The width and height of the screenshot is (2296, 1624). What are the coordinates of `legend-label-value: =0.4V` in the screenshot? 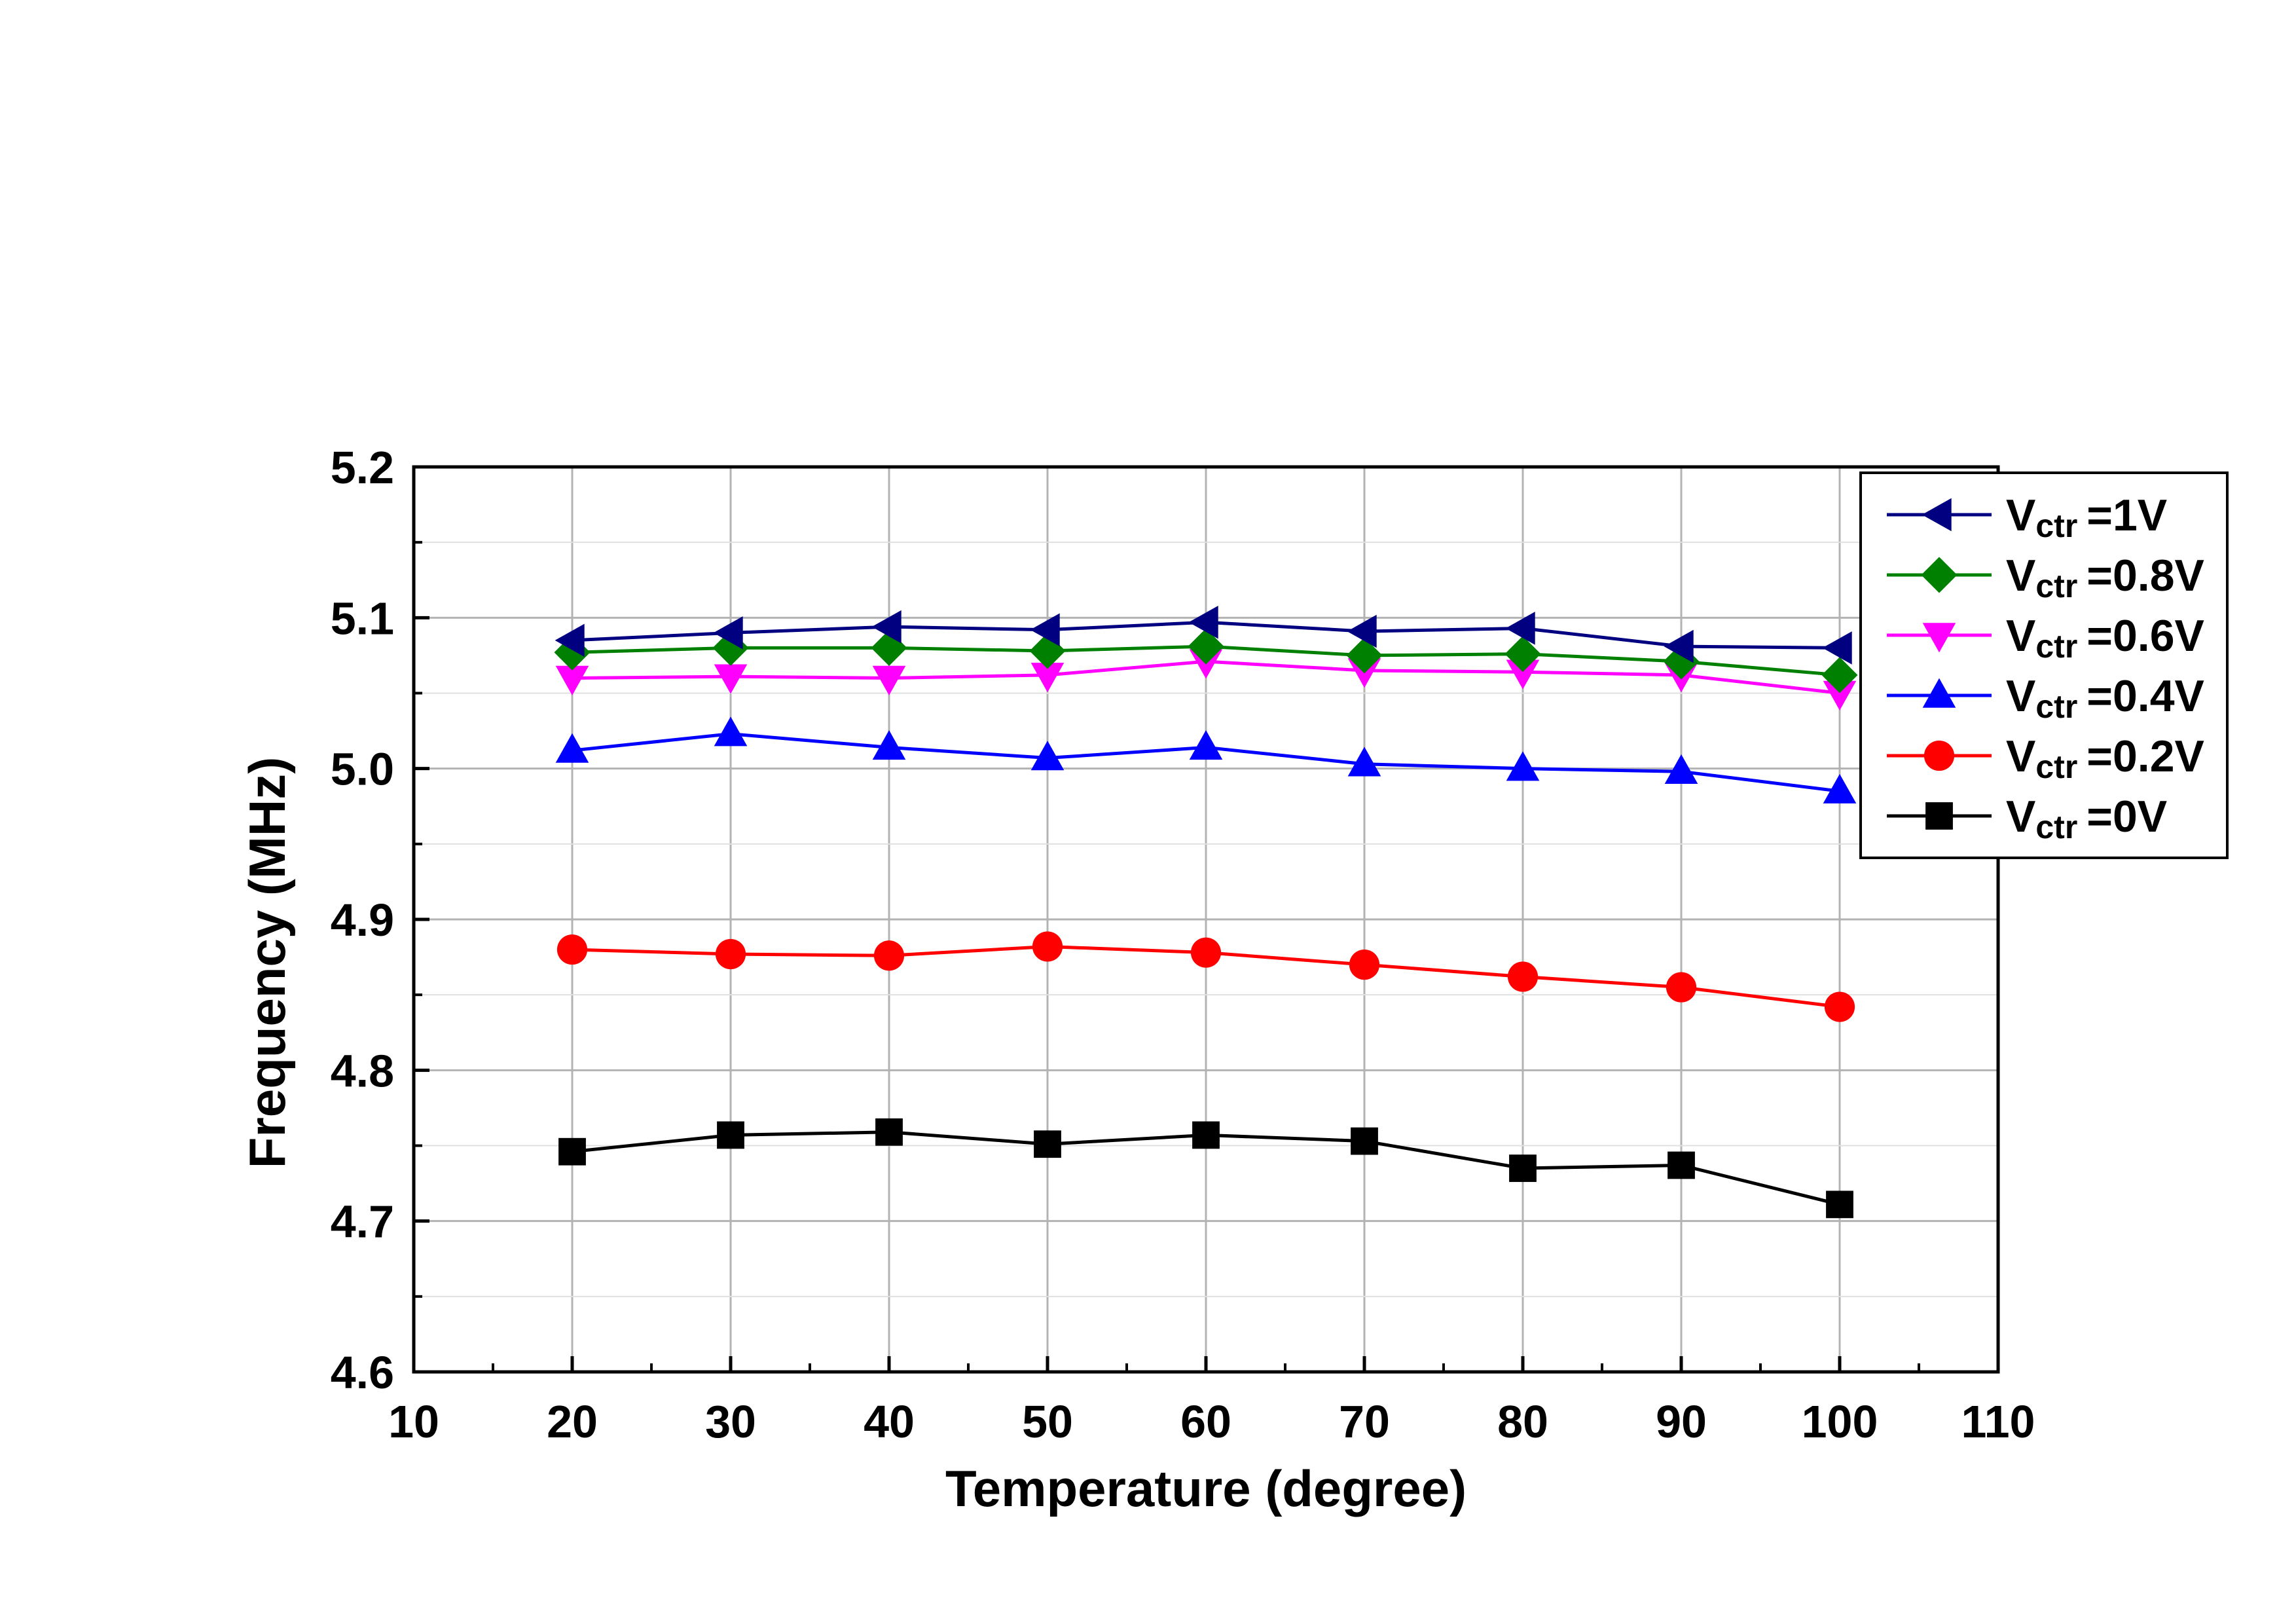 It's located at (2145, 696).